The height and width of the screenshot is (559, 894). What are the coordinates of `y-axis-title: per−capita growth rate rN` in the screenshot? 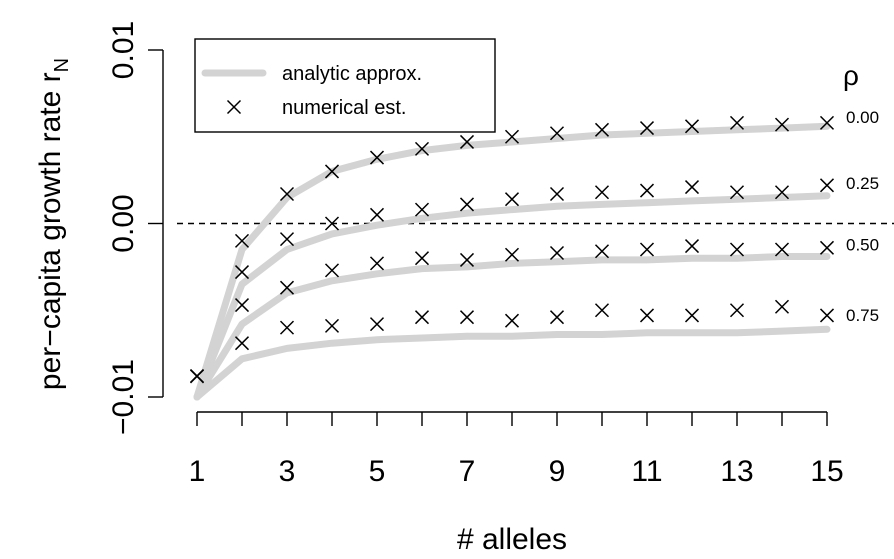 It's located at (53, 224).